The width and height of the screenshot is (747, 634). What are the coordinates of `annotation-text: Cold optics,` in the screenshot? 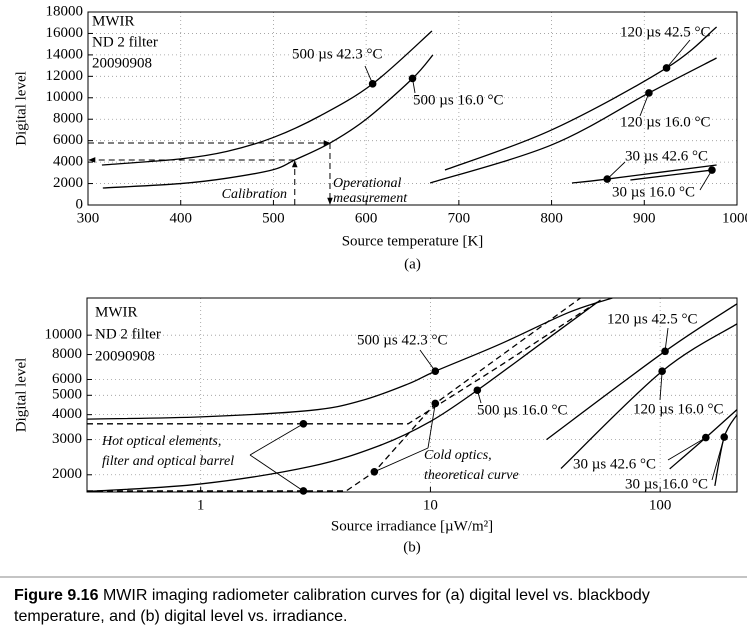 It's located at (458, 455).